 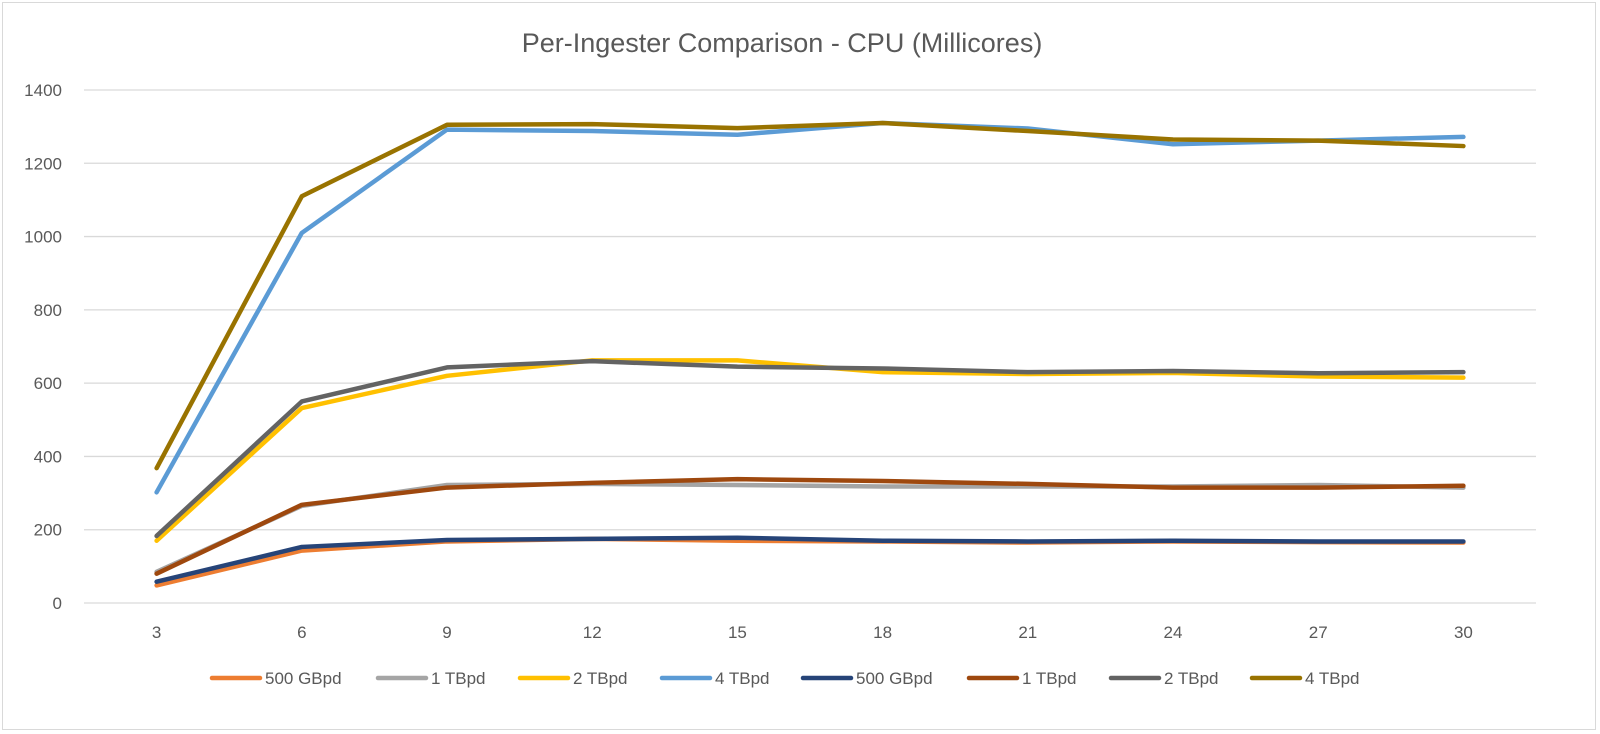 I want to click on y-tick-label: 0, so click(x=57, y=603).